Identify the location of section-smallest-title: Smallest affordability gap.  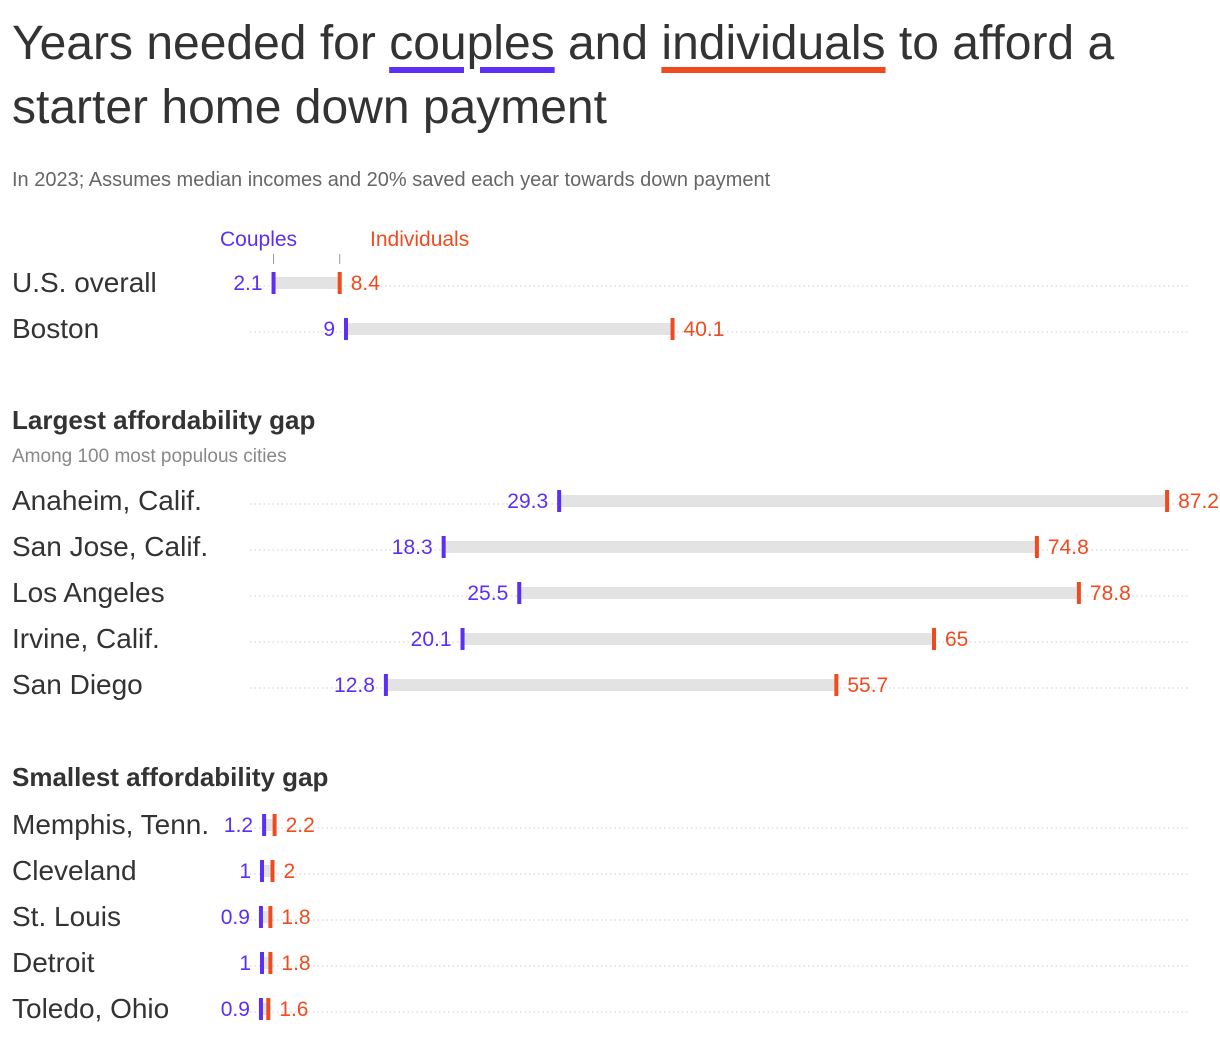
(170, 777).